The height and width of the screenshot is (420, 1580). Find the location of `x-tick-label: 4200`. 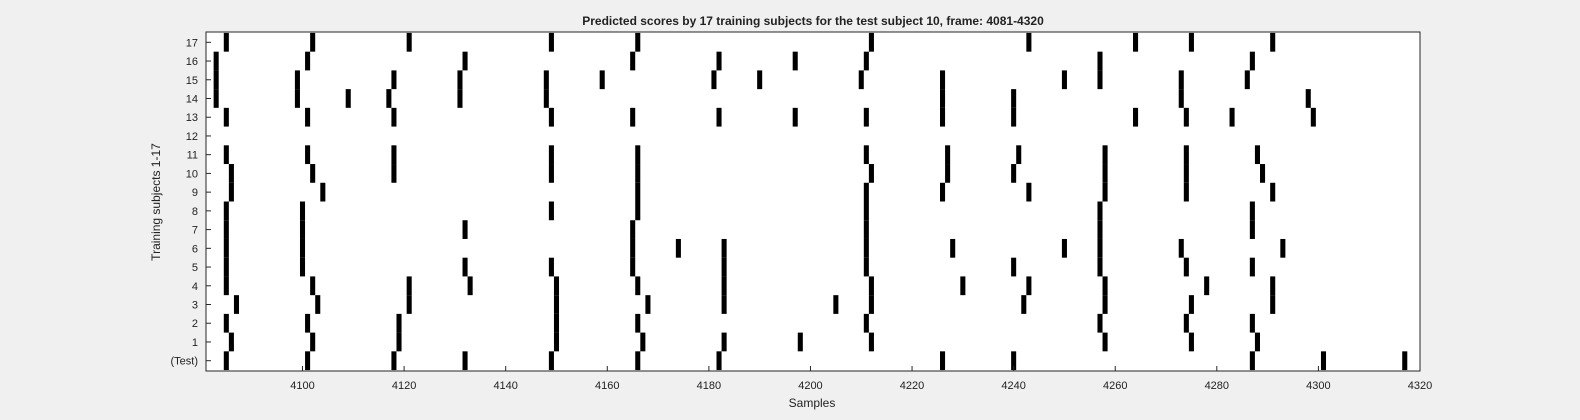

x-tick-label: 4200 is located at coordinates (810, 386).